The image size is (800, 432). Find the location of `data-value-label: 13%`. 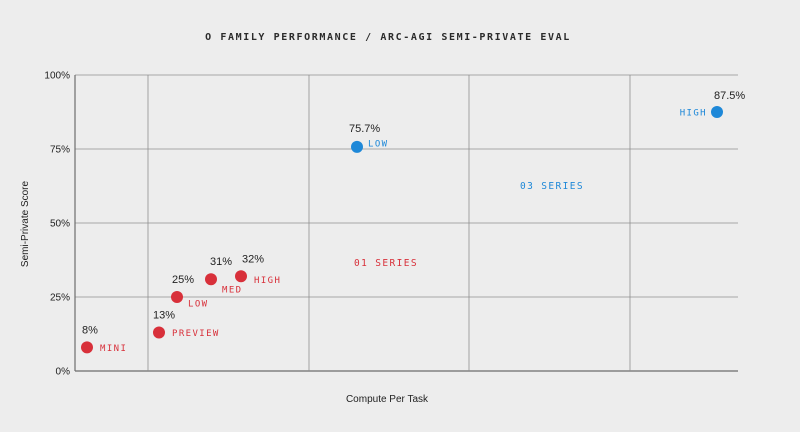

data-value-label: 13% is located at coordinates (164, 316).